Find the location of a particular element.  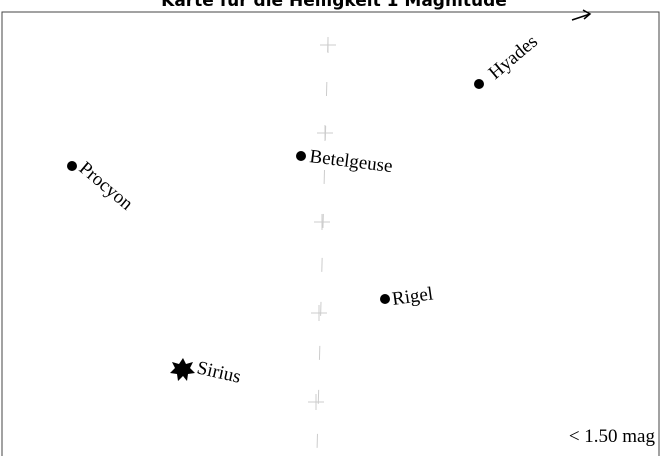

meridian-guide is located at coordinates (322, 245).